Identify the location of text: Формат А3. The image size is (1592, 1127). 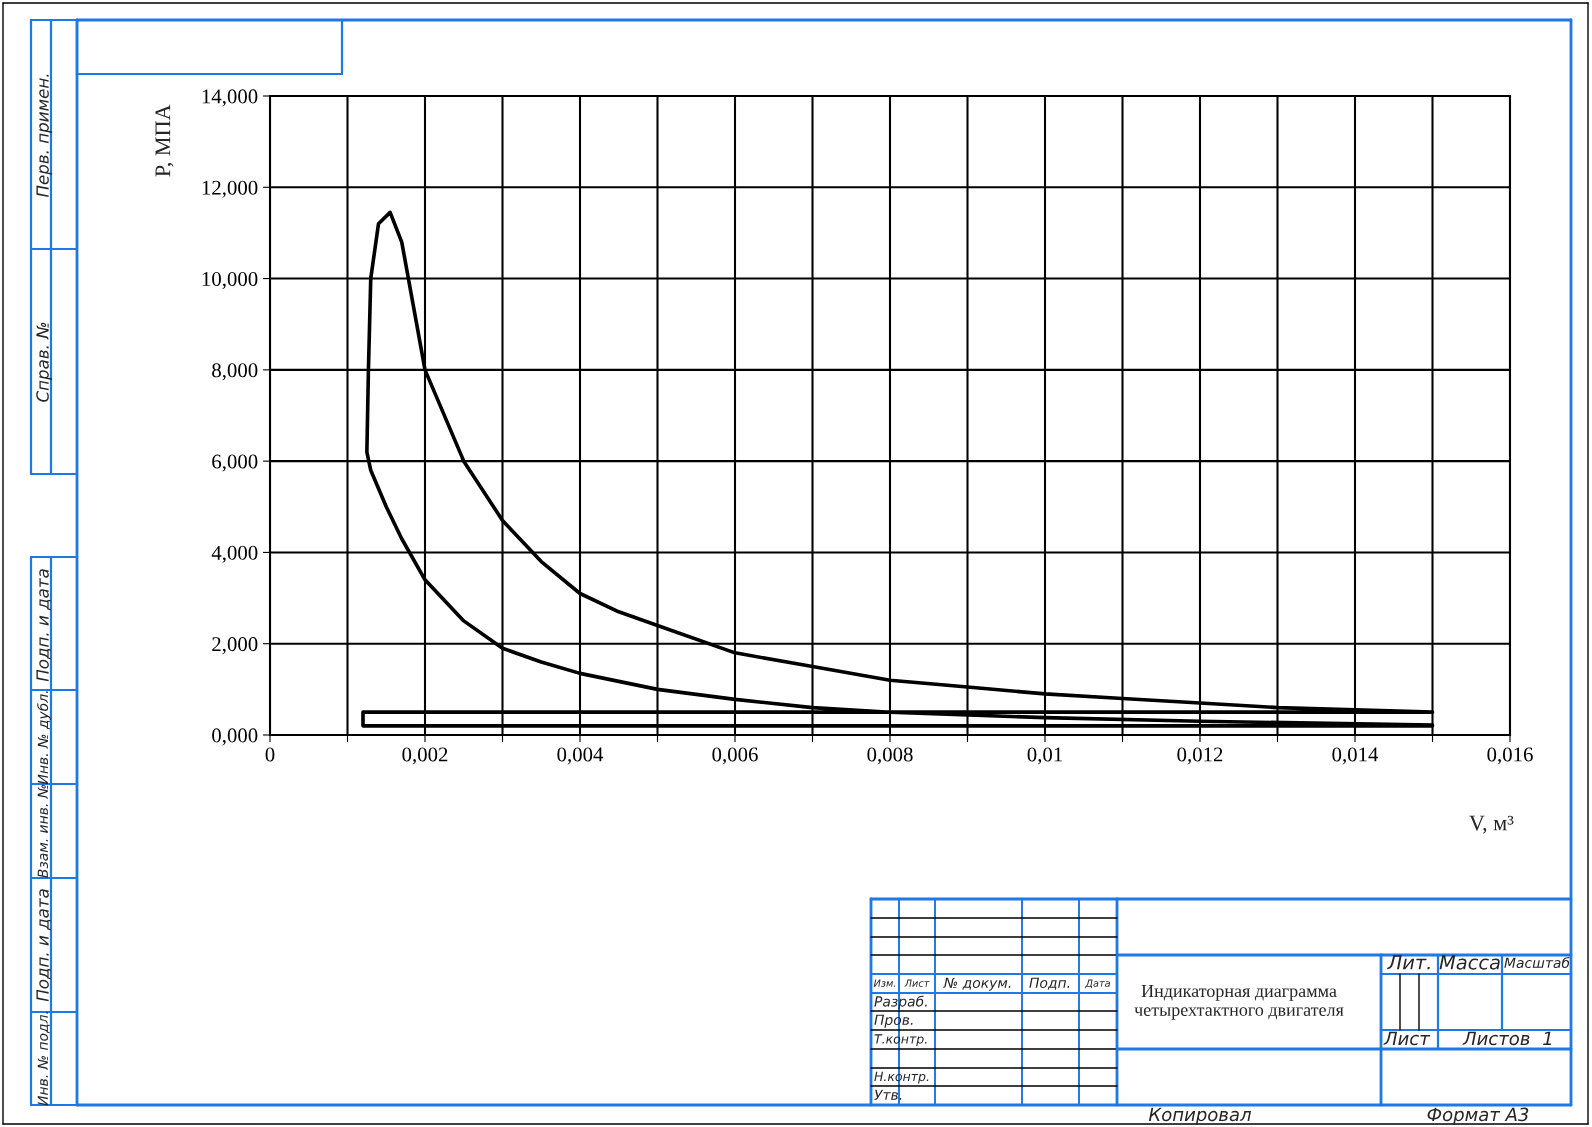
(1478, 1116).